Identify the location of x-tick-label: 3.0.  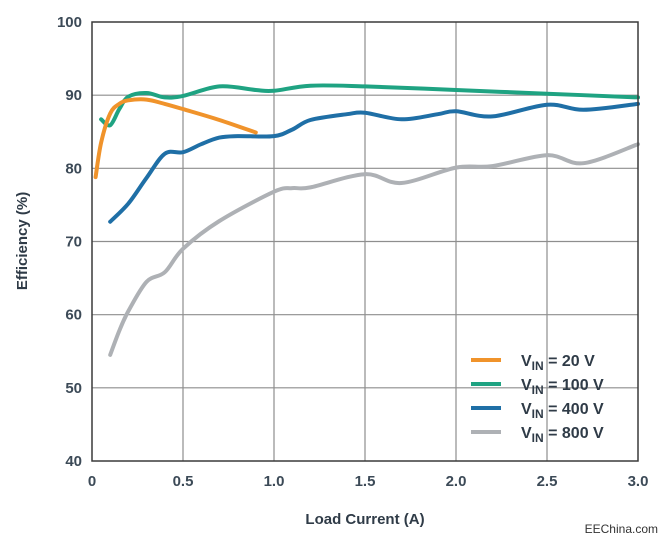
(638, 481).